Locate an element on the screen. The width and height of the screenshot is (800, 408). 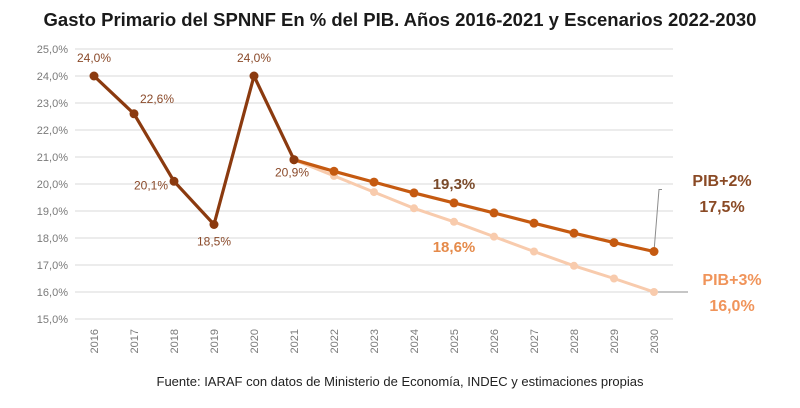
x-tick-label: 2022 is located at coordinates (335, 341).